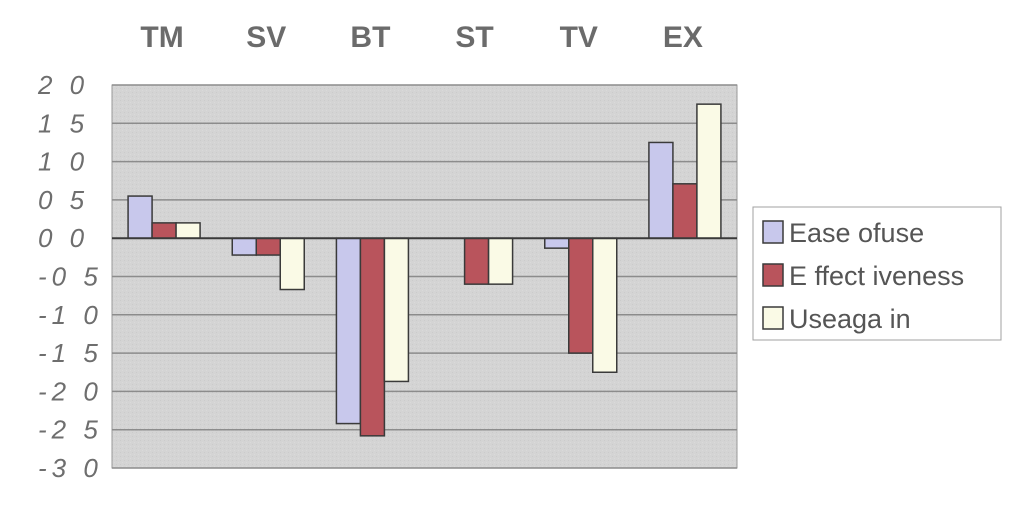 This screenshot has width=1014, height=512. I want to click on category-label: TV, so click(579, 37).